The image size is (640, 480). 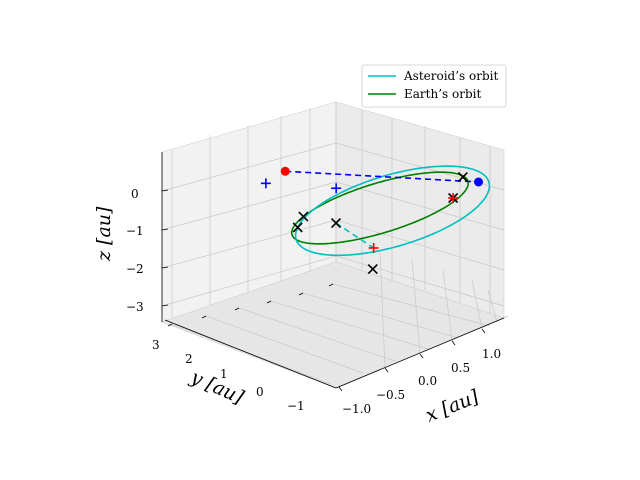 I want to click on x-axis-line, so click(x=420, y=353).